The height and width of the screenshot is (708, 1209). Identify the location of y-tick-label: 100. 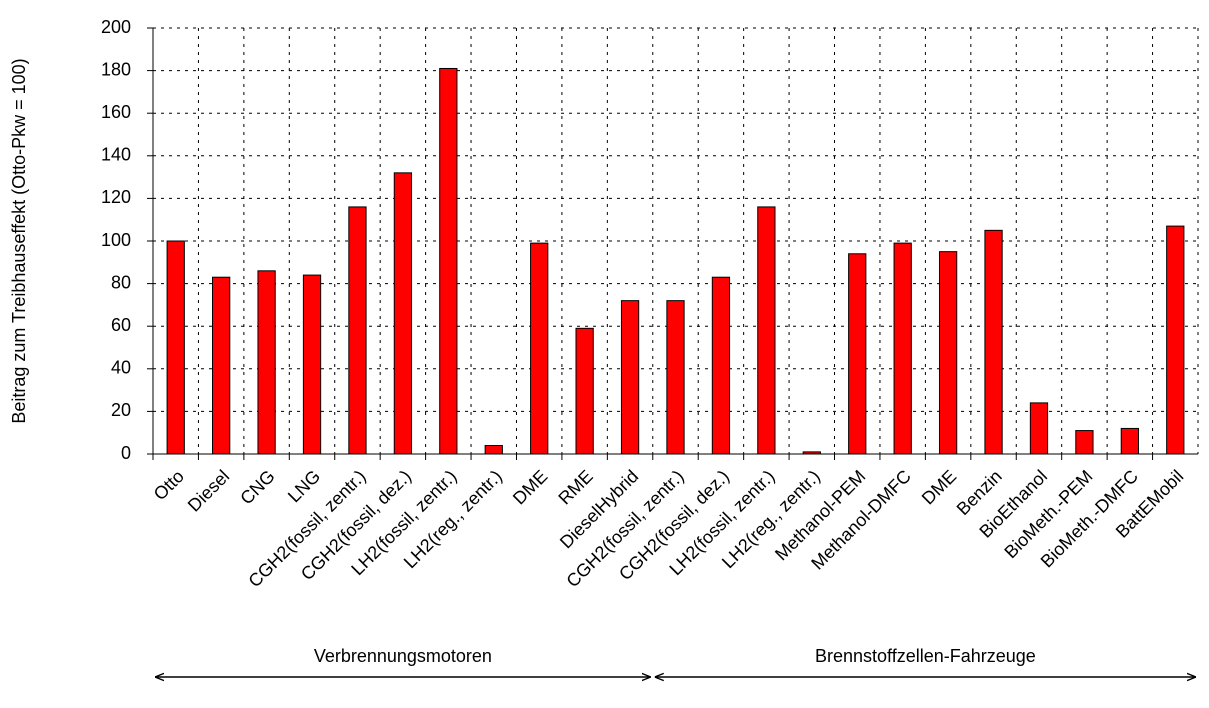
(116, 240).